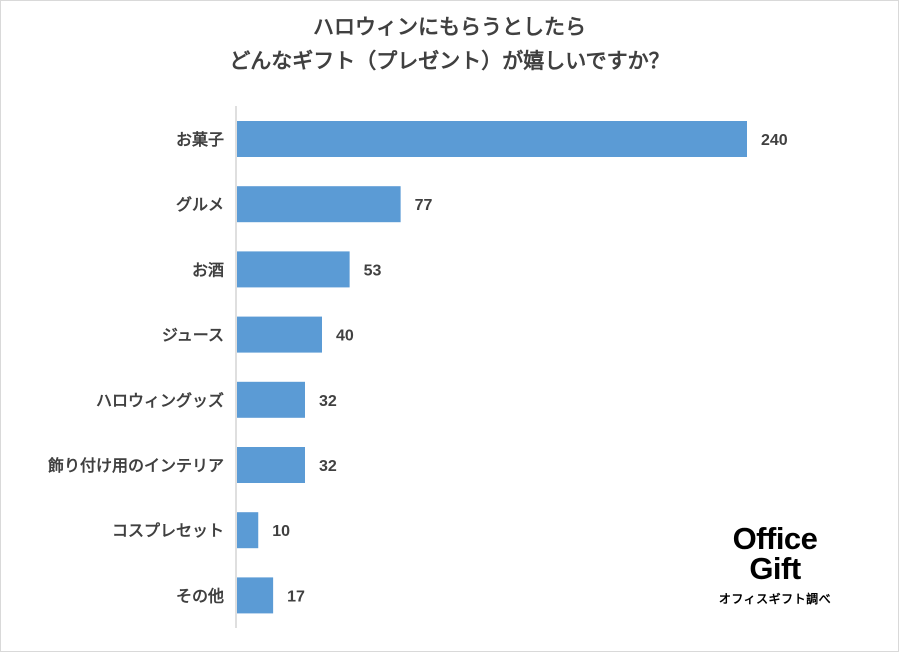  I want to click on logo-caption: オフィスギフト調べ, so click(775, 599).